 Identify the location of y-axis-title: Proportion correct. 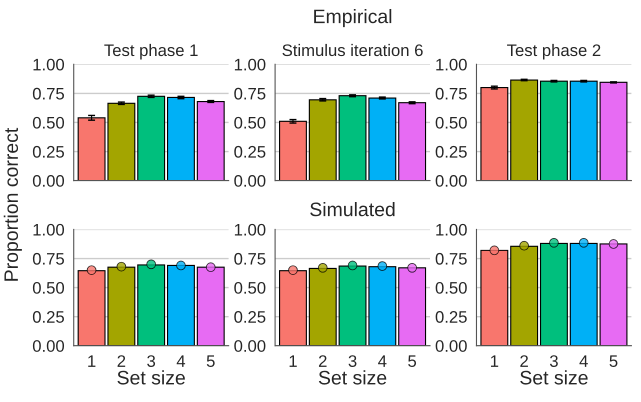
(13, 204).